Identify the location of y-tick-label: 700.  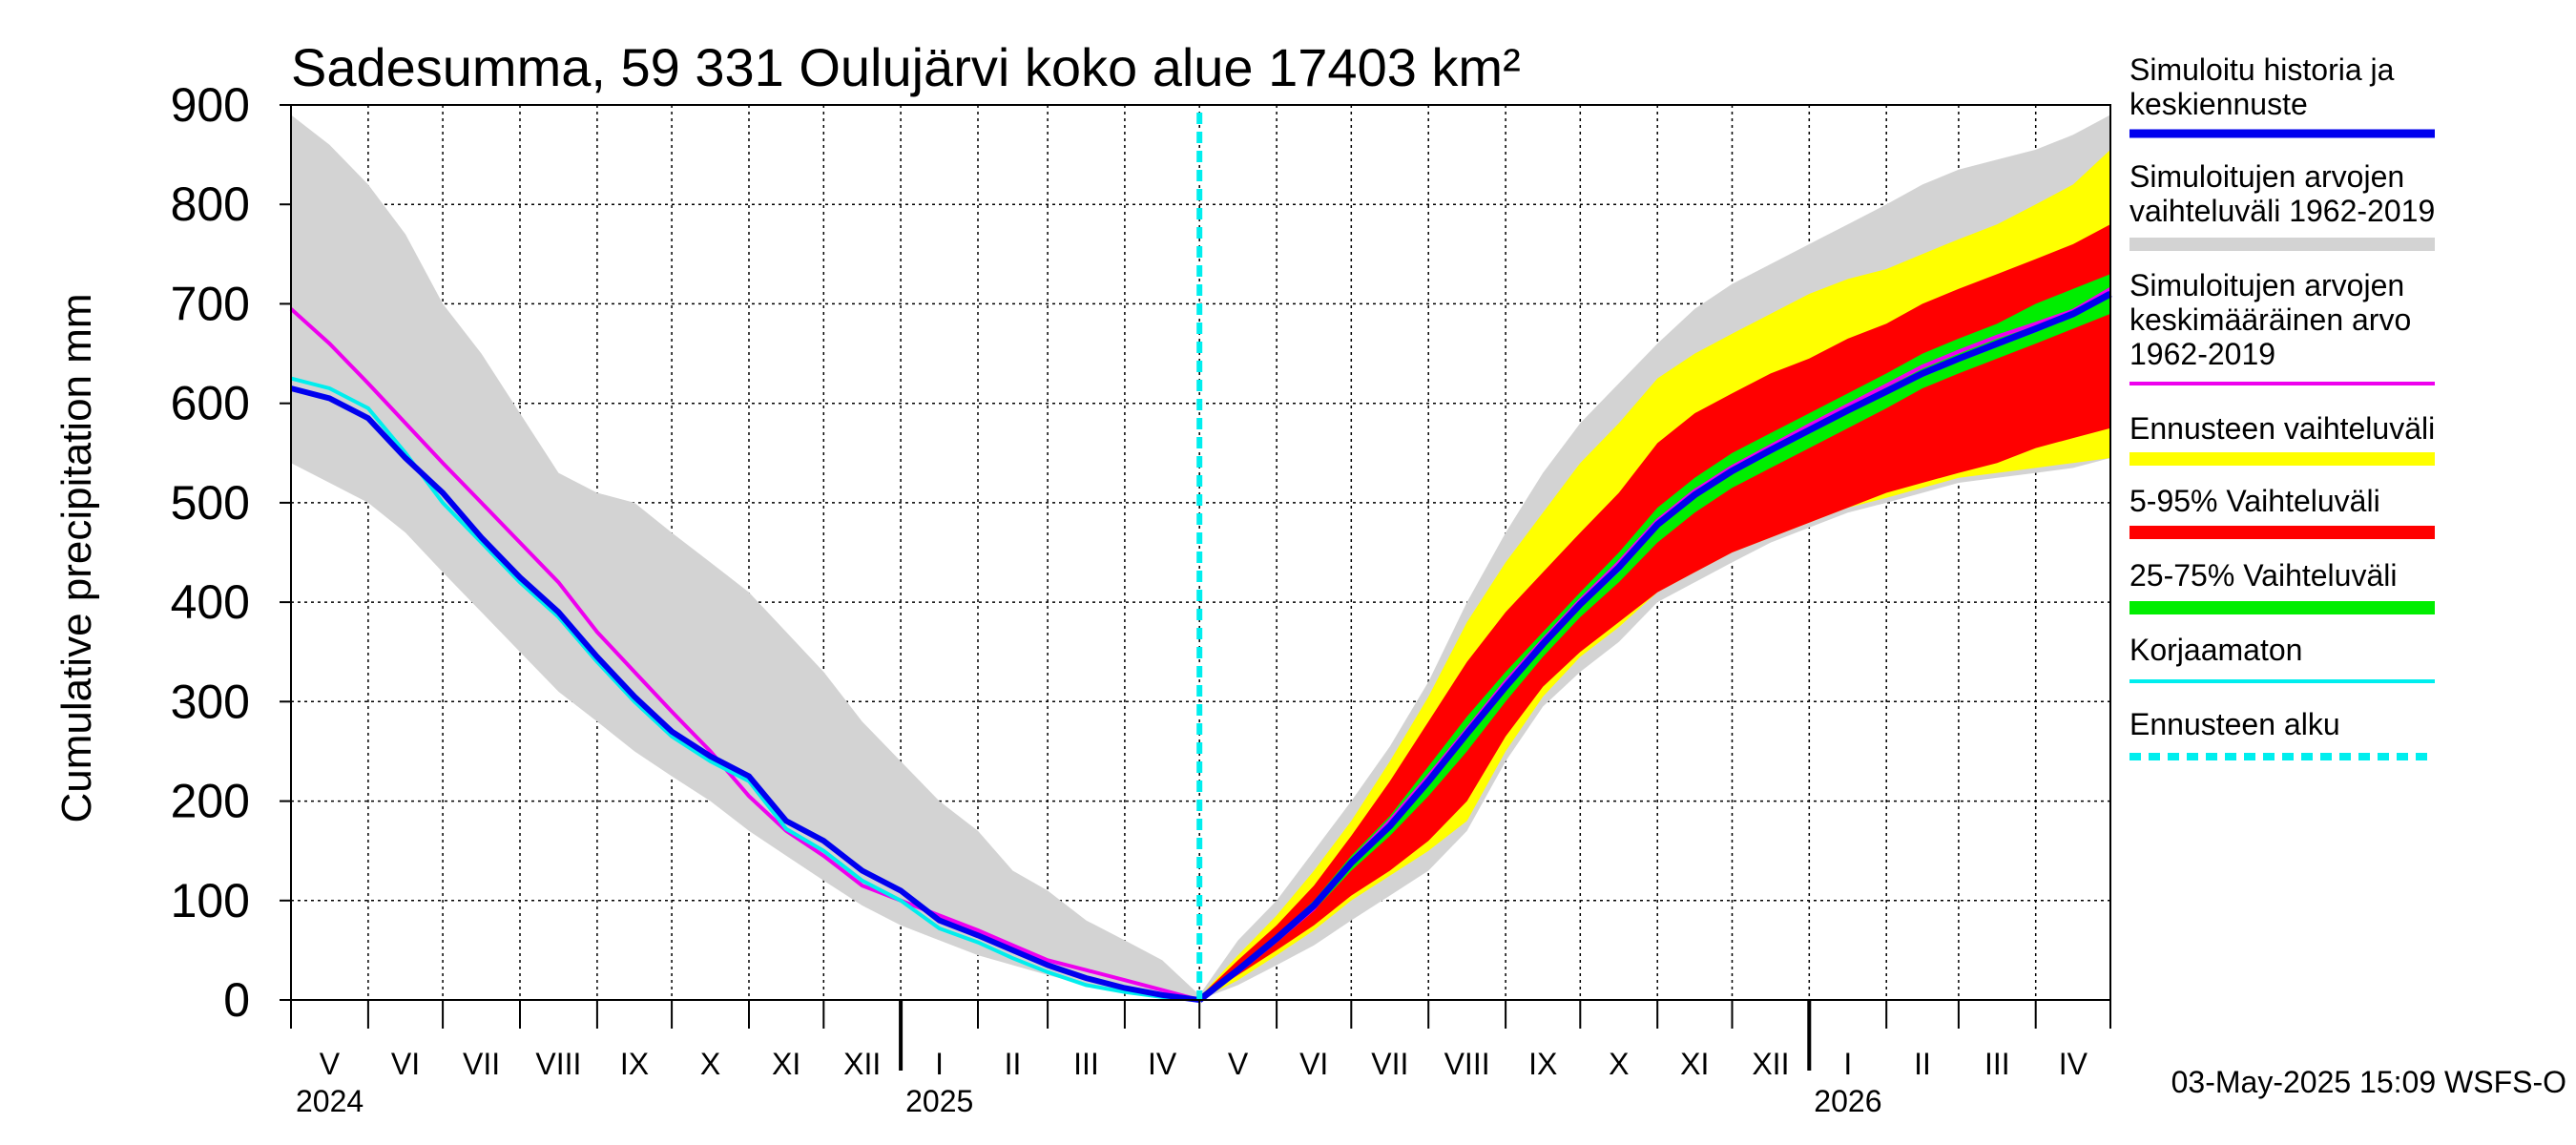
(210, 303).